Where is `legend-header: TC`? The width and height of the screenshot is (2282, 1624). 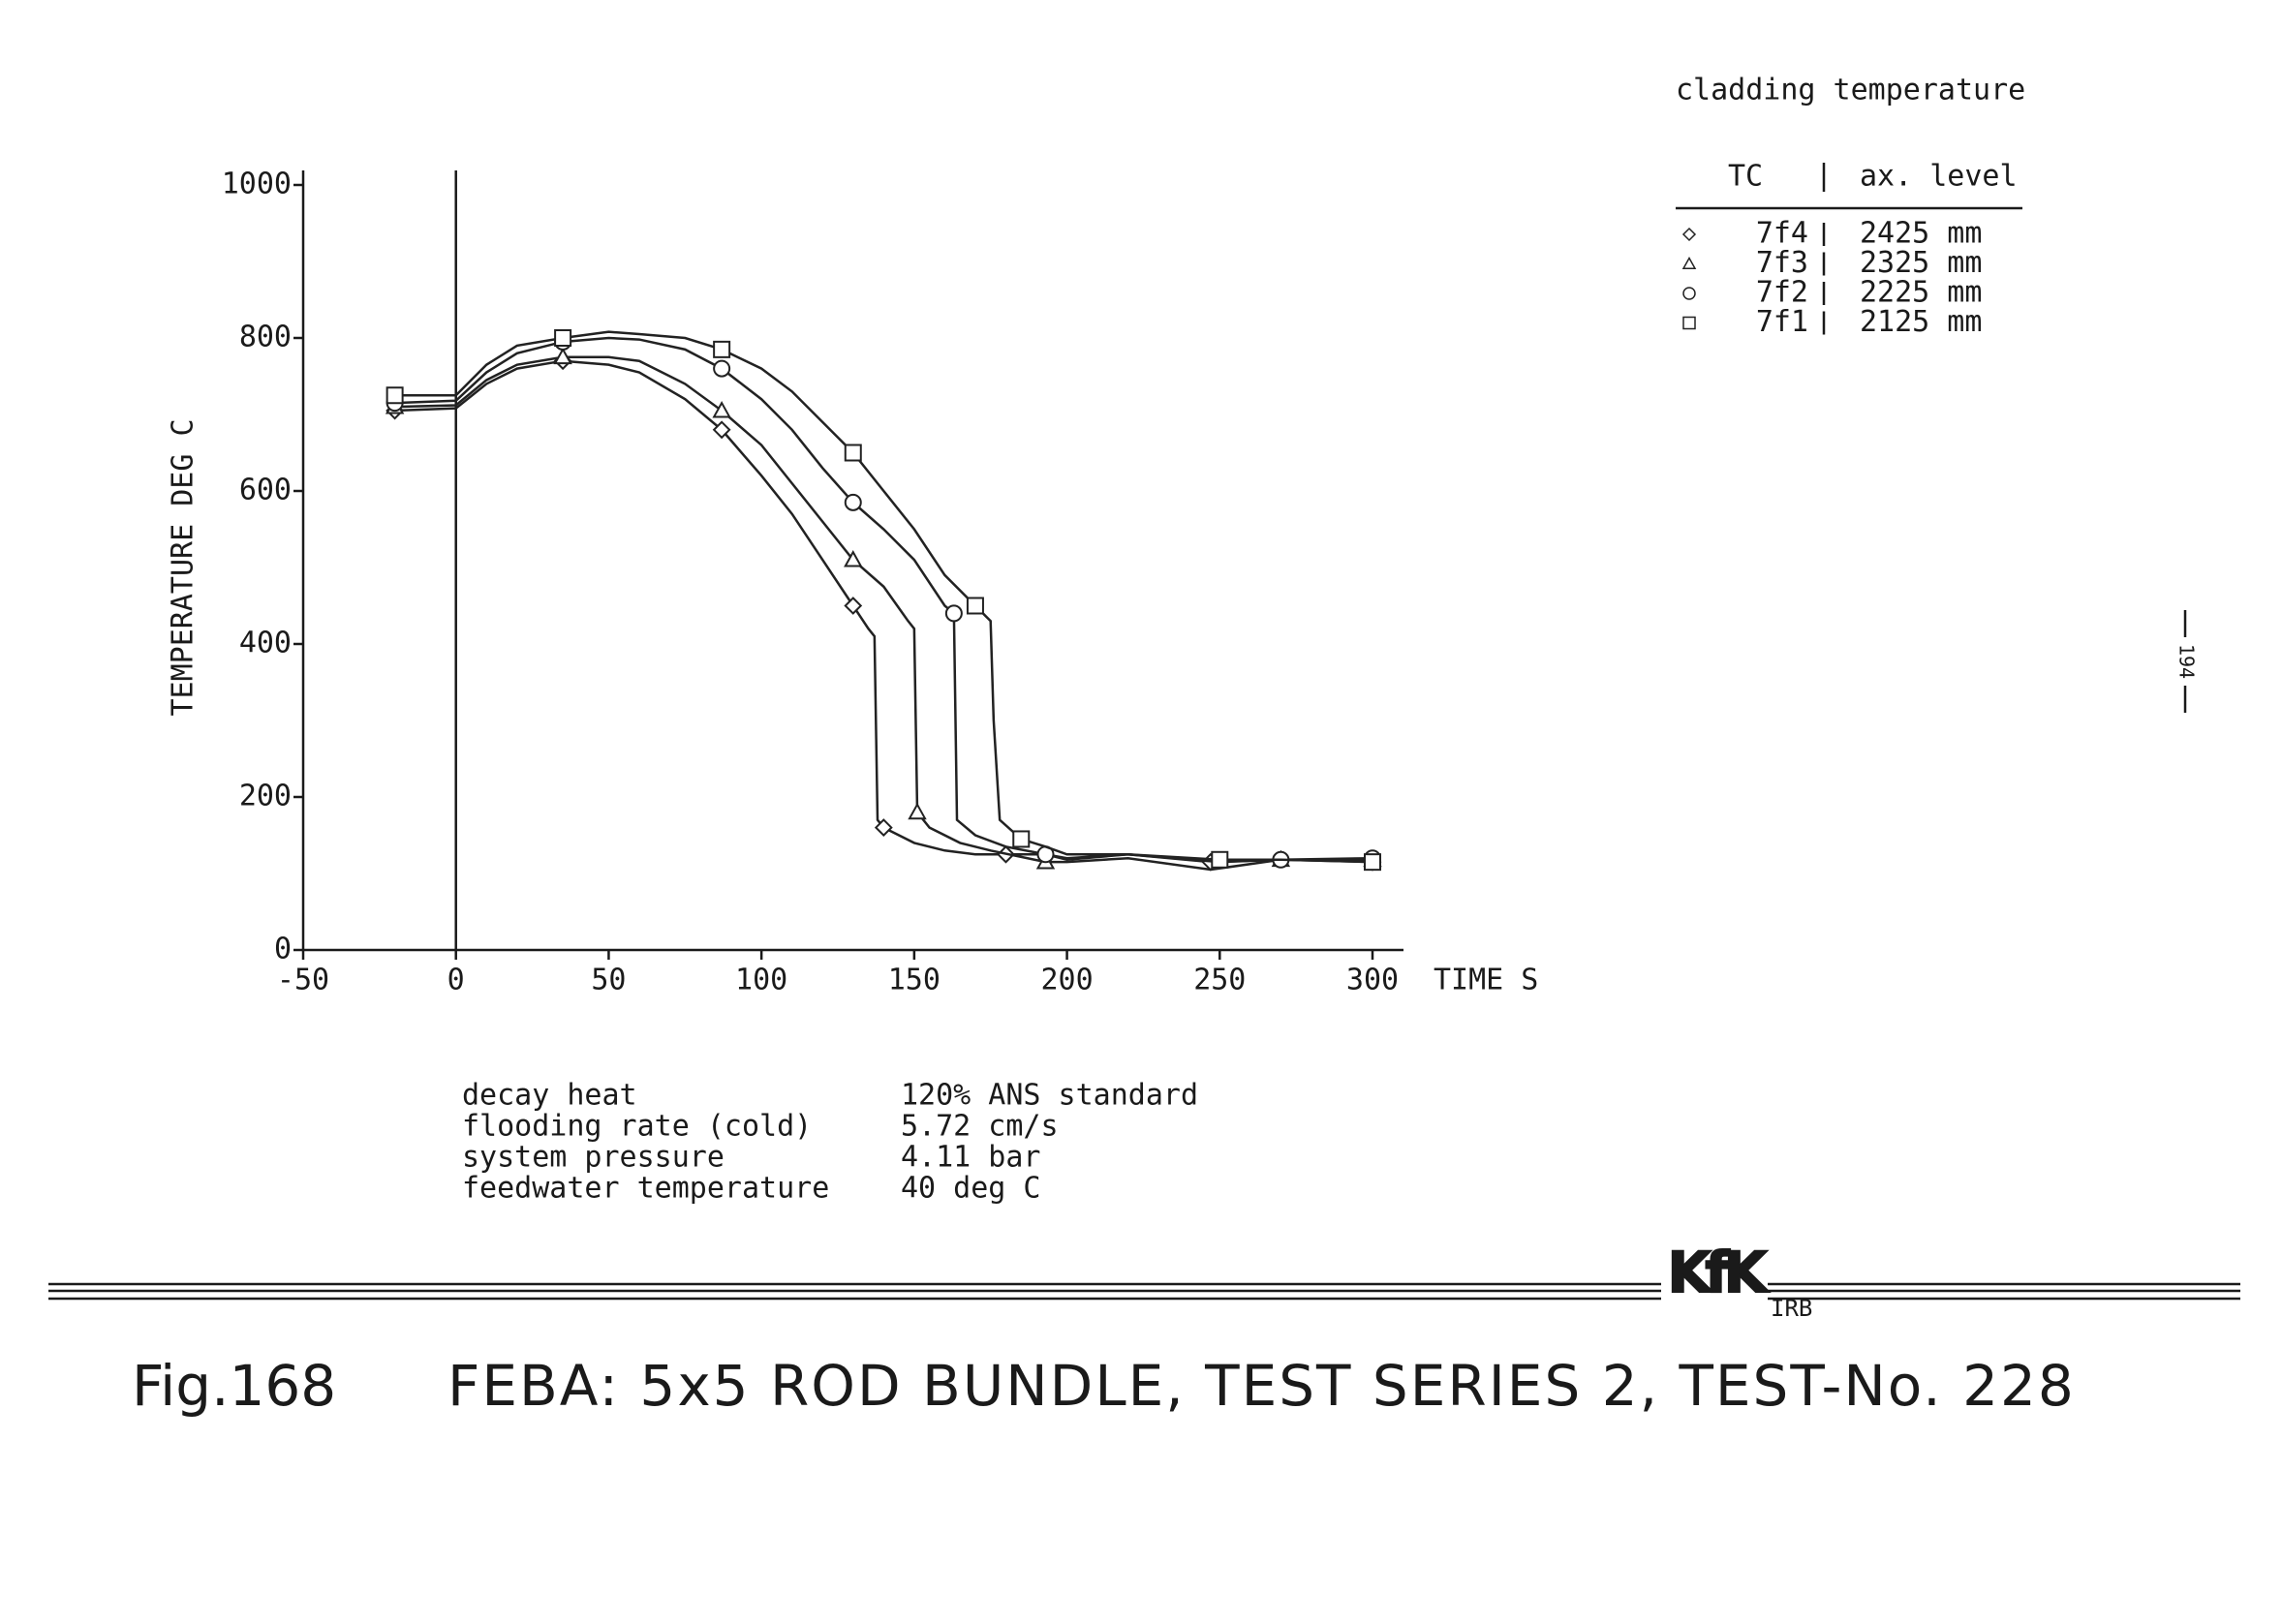 legend-header: TC is located at coordinates (1745, 177).